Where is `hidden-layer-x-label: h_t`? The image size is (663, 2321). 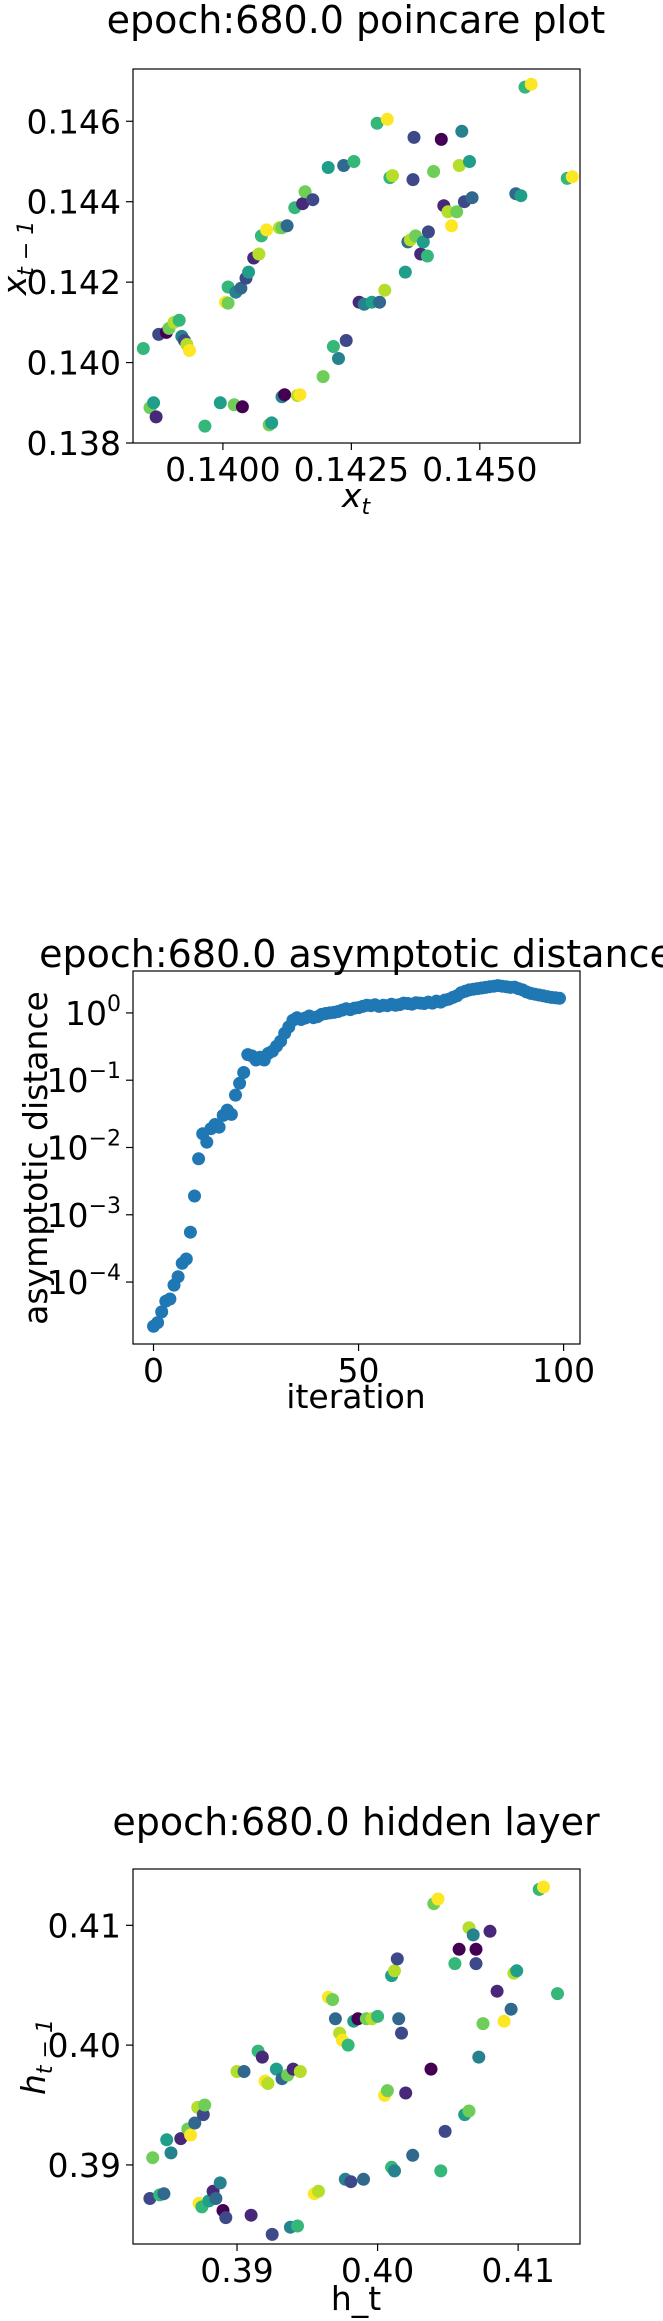 hidden-layer-x-label: h_t is located at coordinates (356, 2298).